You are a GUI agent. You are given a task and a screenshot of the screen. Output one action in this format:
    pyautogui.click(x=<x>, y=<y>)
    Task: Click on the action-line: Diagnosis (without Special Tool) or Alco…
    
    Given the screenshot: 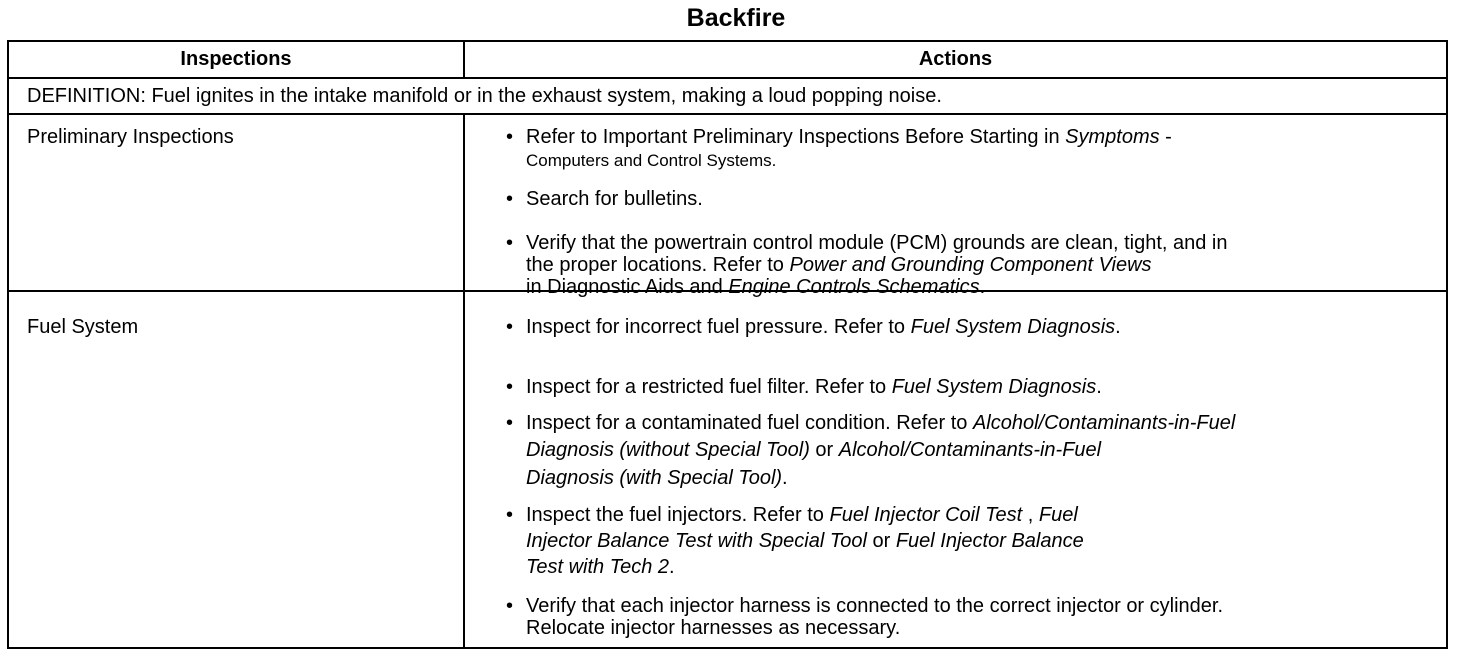 What is the action you would take?
    pyautogui.click(x=813, y=450)
    